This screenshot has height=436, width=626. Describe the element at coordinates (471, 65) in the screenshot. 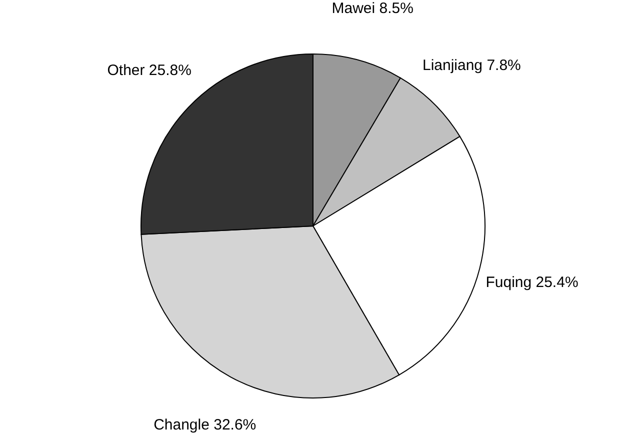

I see `slice-label: Lianjiang 7.8%` at that location.